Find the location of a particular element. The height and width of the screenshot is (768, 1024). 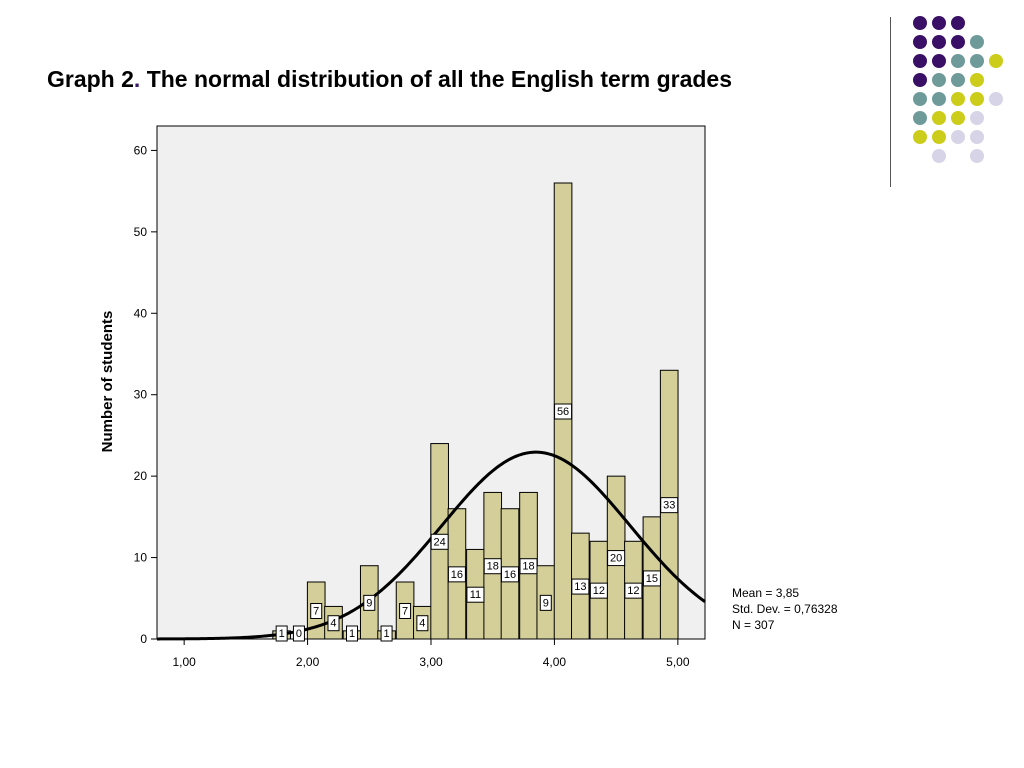

stat-mean: Mean = 3,85 is located at coordinates (766, 593).